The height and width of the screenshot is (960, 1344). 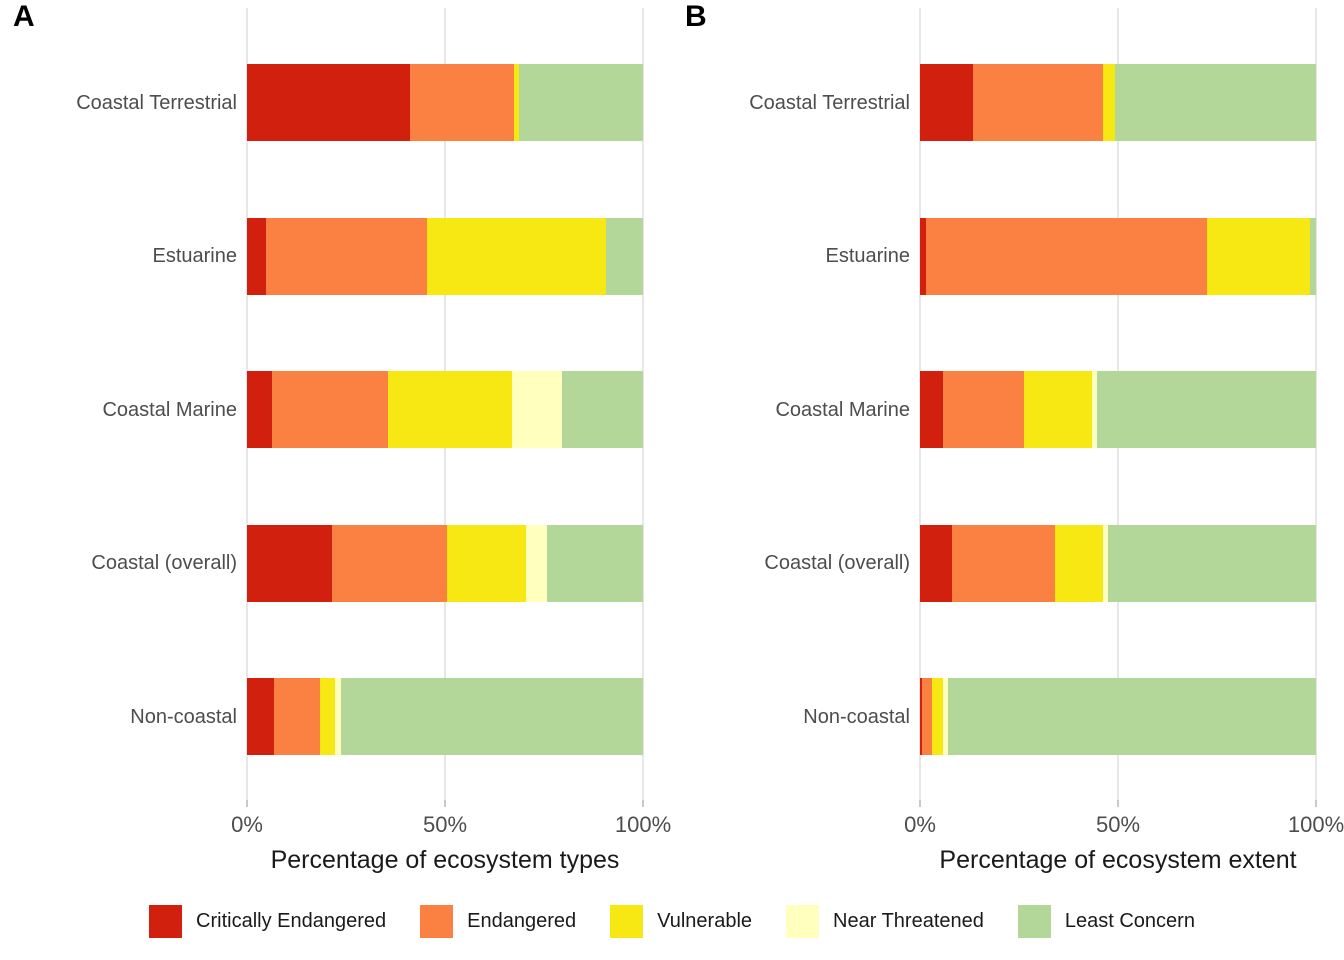 I want to click on x-axis-title: Percentage of ecosystem types, so click(x=445, y=860).